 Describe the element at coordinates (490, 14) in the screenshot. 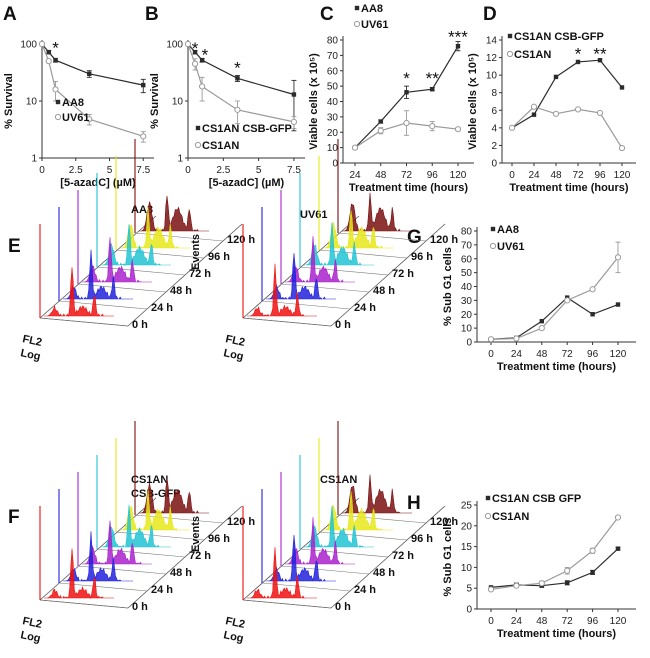

I see `panel-label: D` at that location.